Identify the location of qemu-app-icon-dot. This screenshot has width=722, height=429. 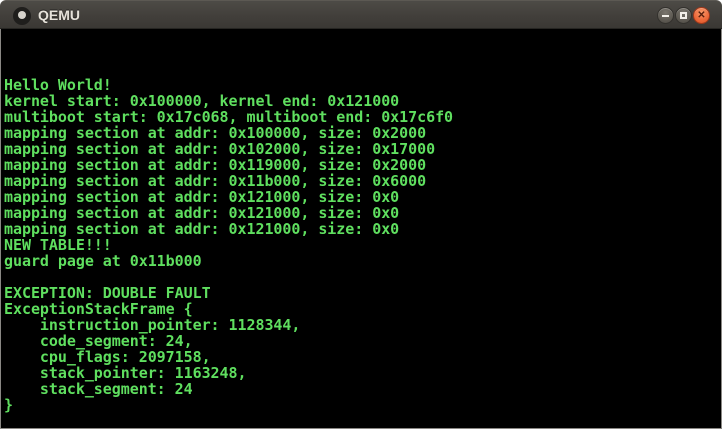
(22, 15).